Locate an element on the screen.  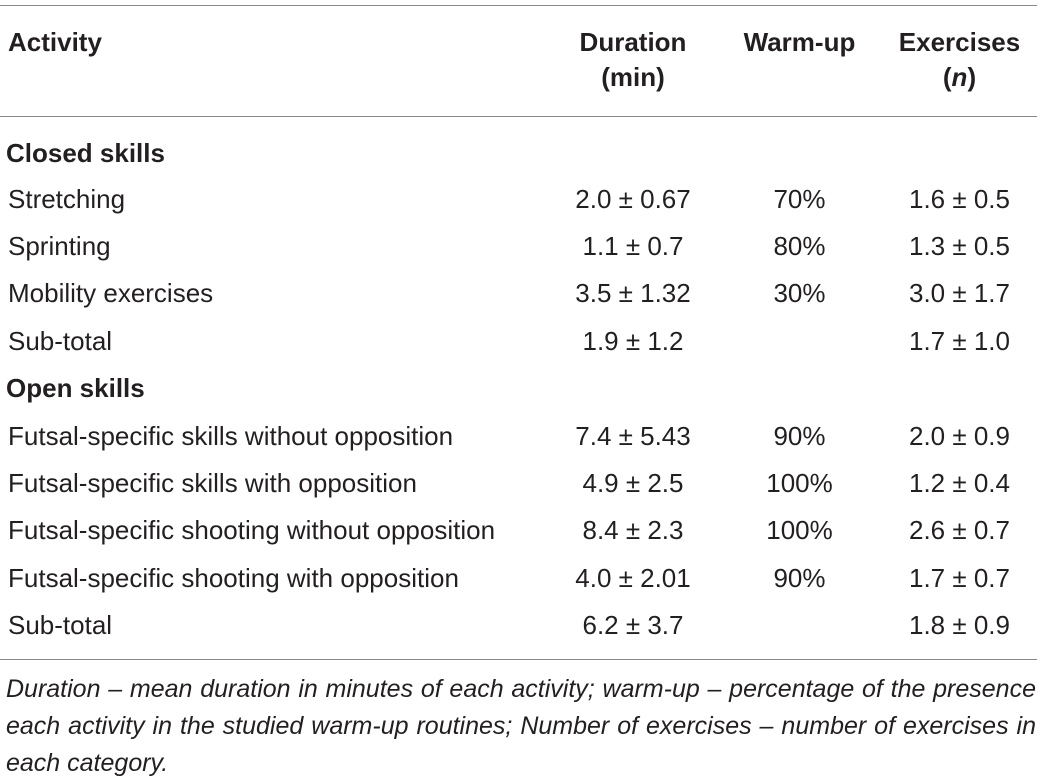
row-exercises: 1.7 ± 1.0 is located at coordinates (959, 341).